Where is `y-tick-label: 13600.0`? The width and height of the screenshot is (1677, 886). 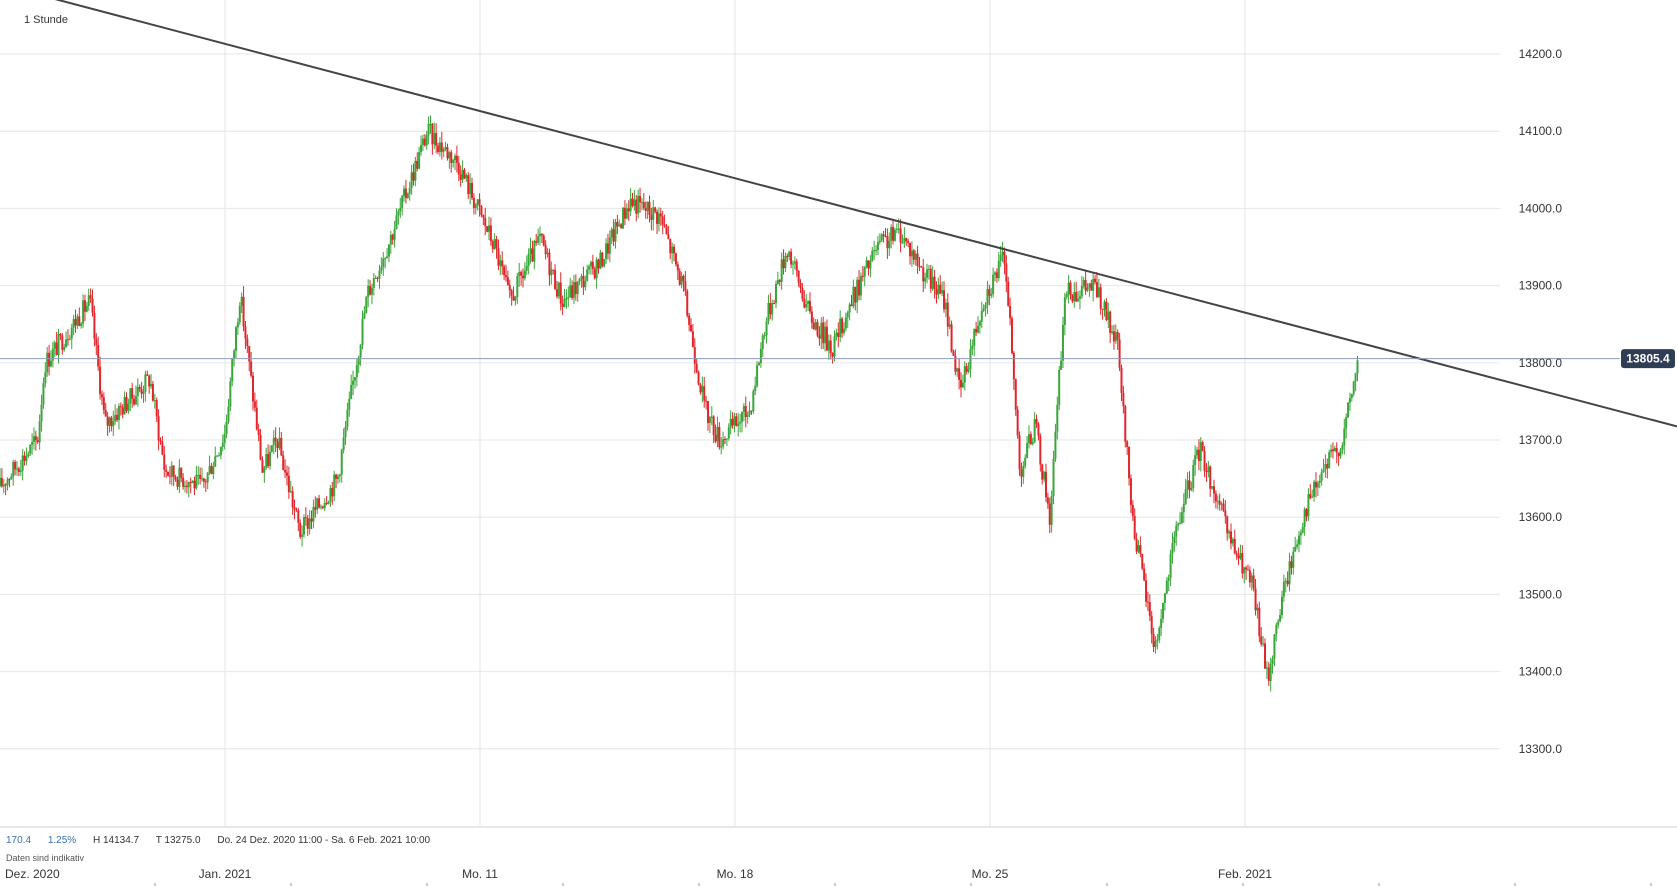
y-tick-label: 13600.0 is located at coordinates (1541, 517).